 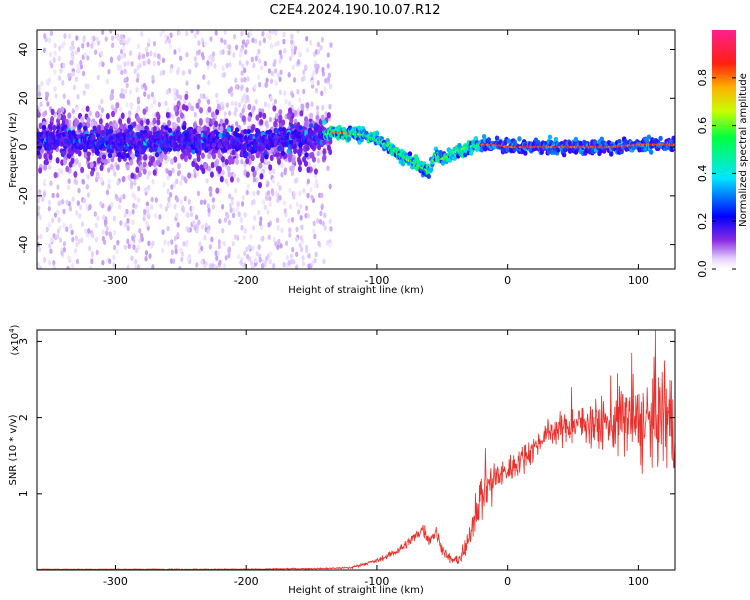 I want to click on snr-x-tick-label: -200, so click(x=246, y=581).